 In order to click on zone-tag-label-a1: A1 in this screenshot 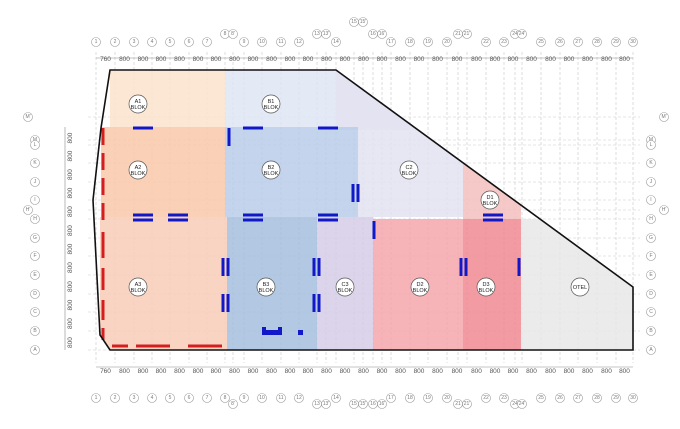, I will do `click(138, 102)`.